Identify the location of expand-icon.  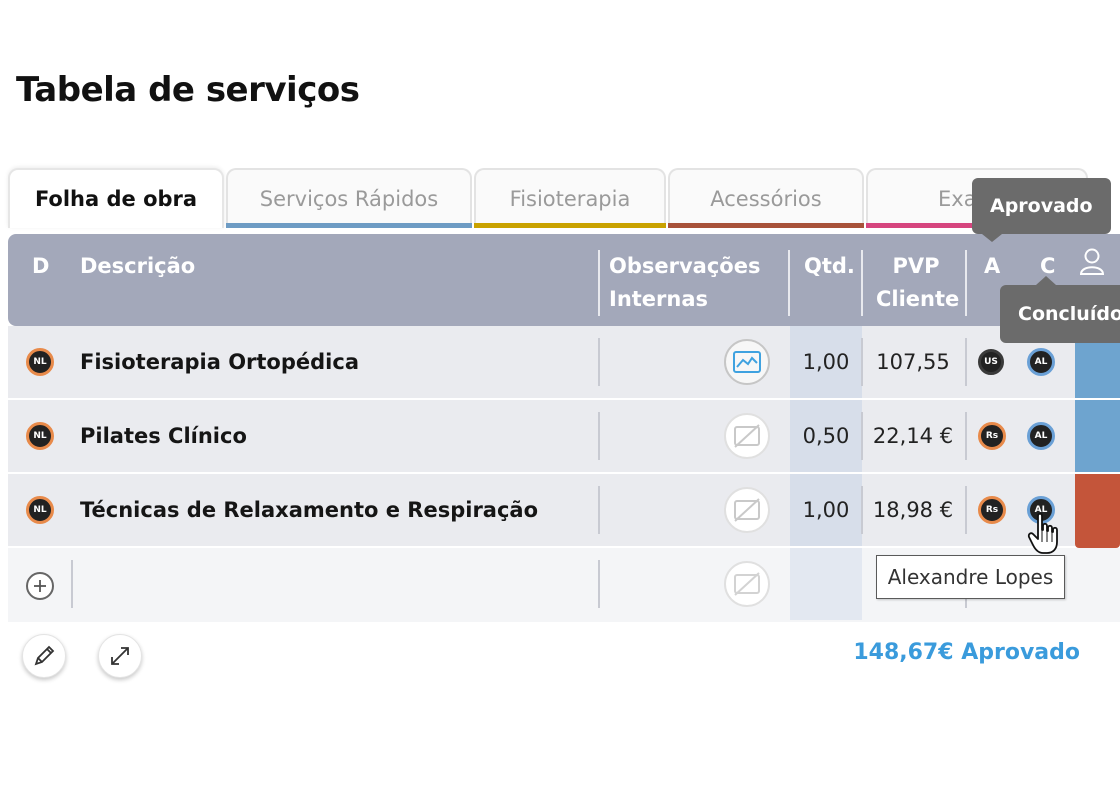
(120, 656).